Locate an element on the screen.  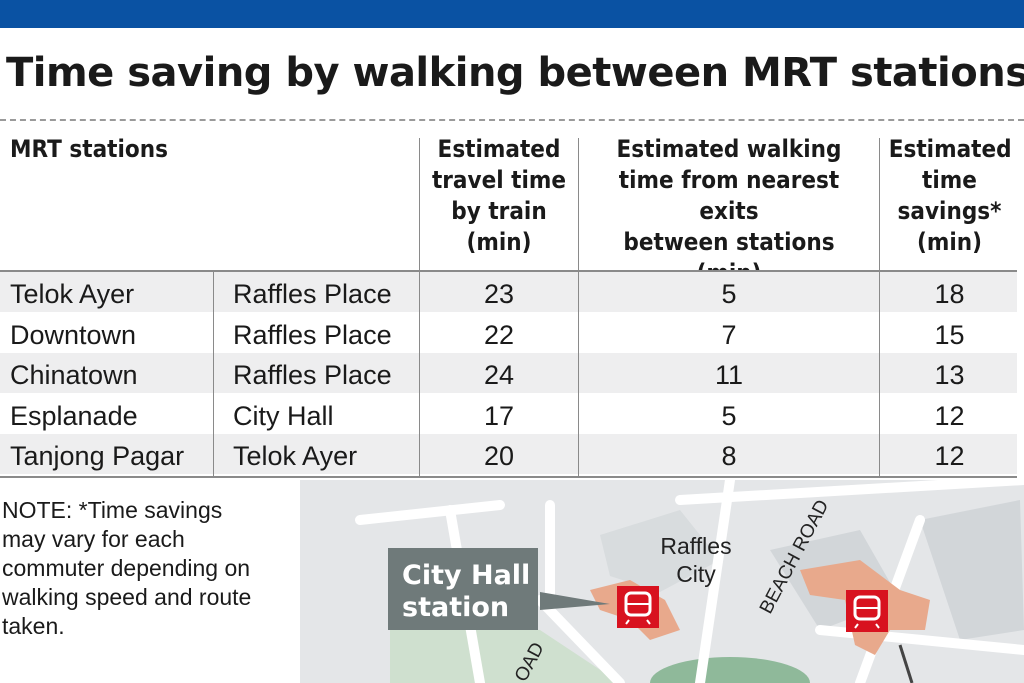
table-row: Telok Ayer Raffles Place 23 5 18 is located at coordinates (508, 292).